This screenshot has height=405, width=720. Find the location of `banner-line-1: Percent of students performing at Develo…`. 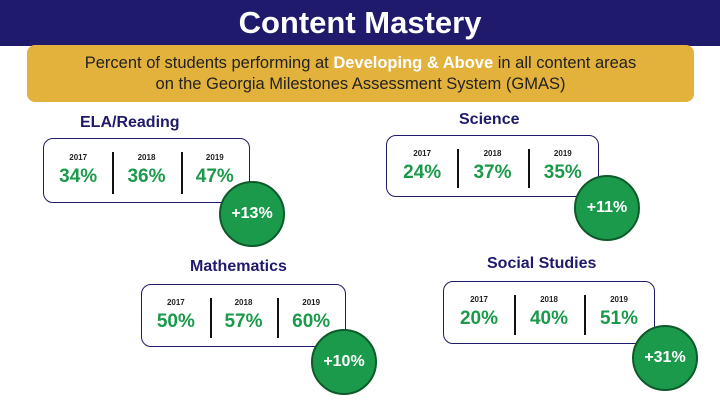

banner-line-1: Percent of students performing at Develo… is located at coordinates (360, 63).